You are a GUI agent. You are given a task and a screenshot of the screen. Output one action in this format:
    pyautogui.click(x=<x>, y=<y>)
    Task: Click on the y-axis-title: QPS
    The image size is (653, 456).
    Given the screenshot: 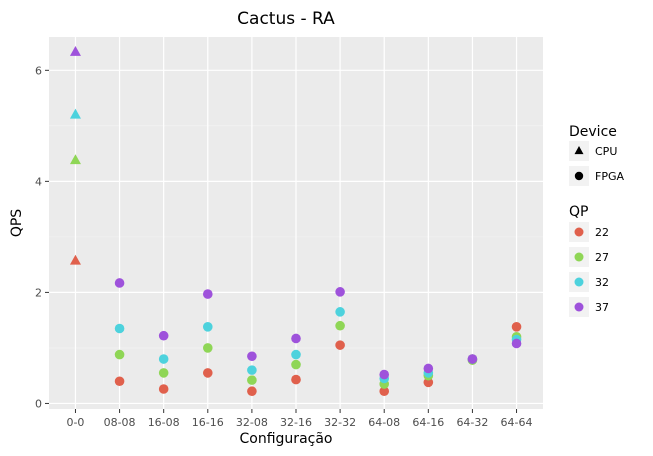 What is the action you would take?
    pyautogui.click(x=17, y=223)
    